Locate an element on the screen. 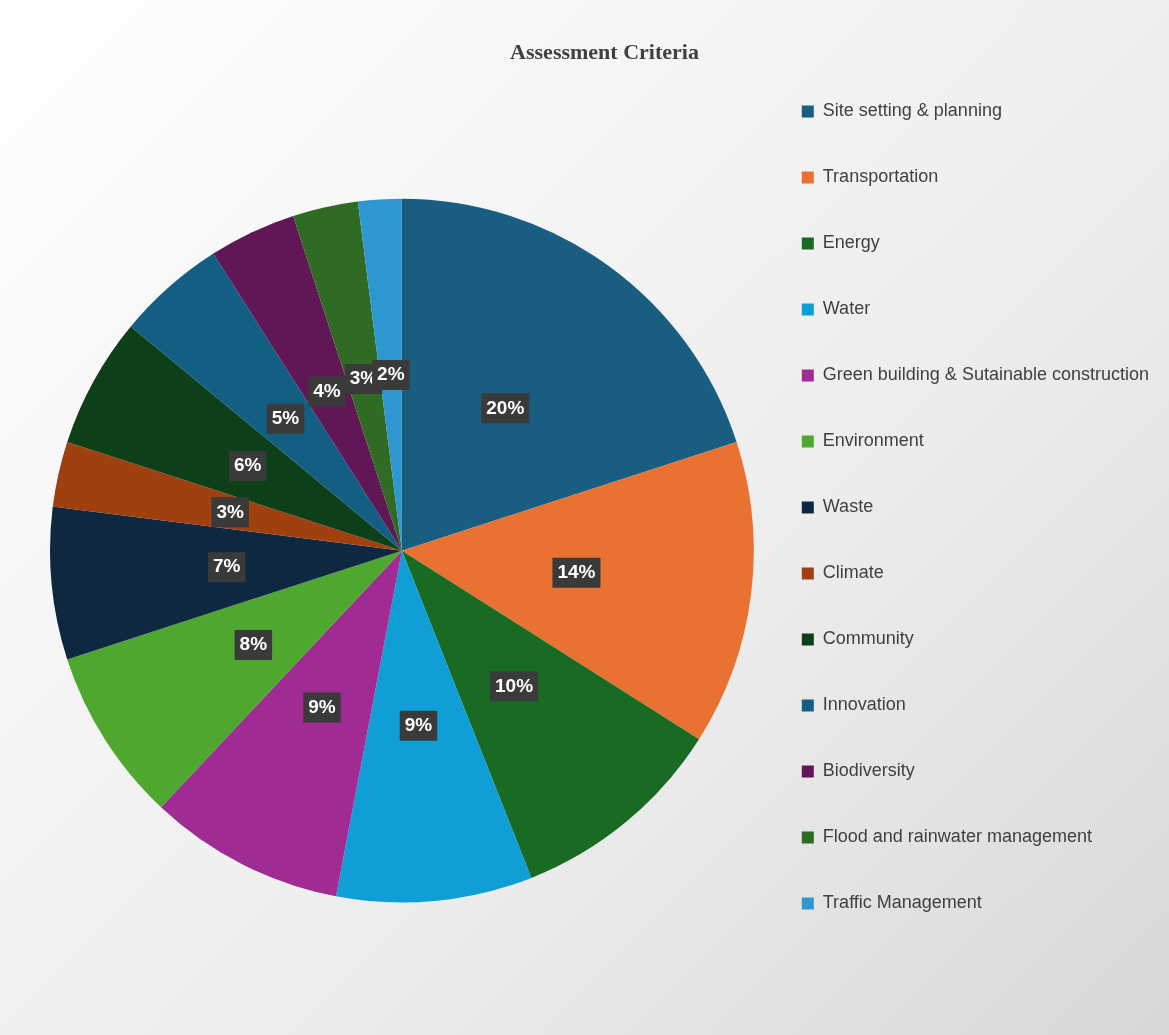 The width and height of the screenshot is (1169, 1035). data-label: 20% is located at coordinates (505, 407).